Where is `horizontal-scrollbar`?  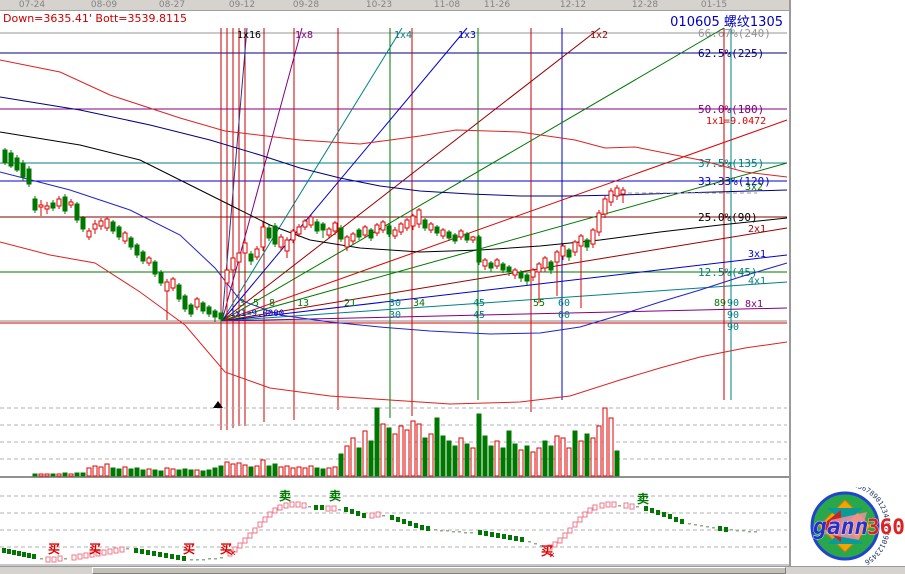 horizontal-scrollbar is located at coordinates (452, 570).